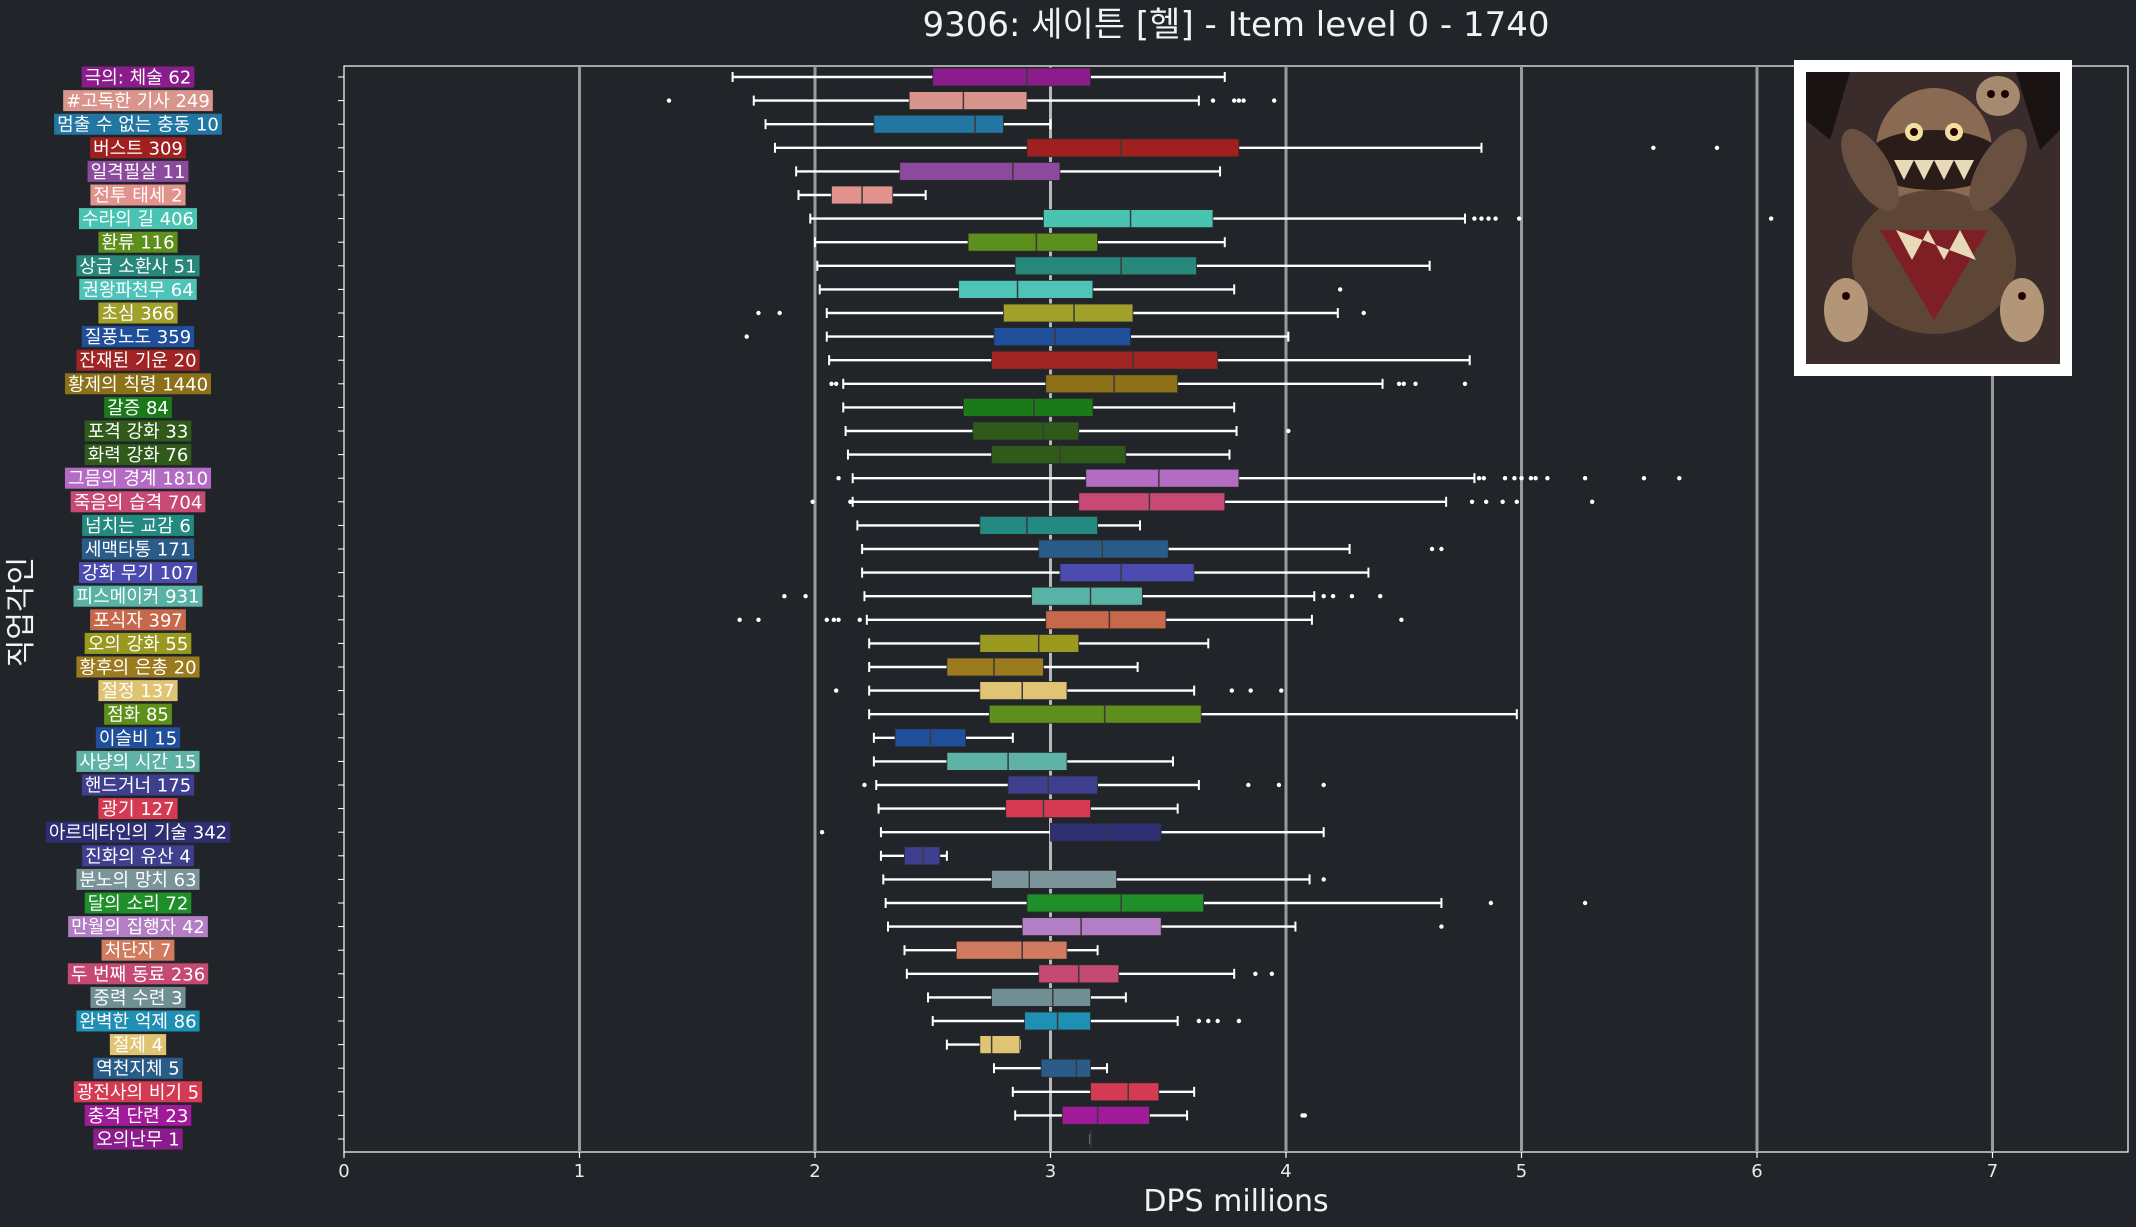 This screenshot has height=1227, width=2136. Describe the element at coordinates (138, 337) in the screenshot. I see `category-label-text: 질풍노도 359` at that location.